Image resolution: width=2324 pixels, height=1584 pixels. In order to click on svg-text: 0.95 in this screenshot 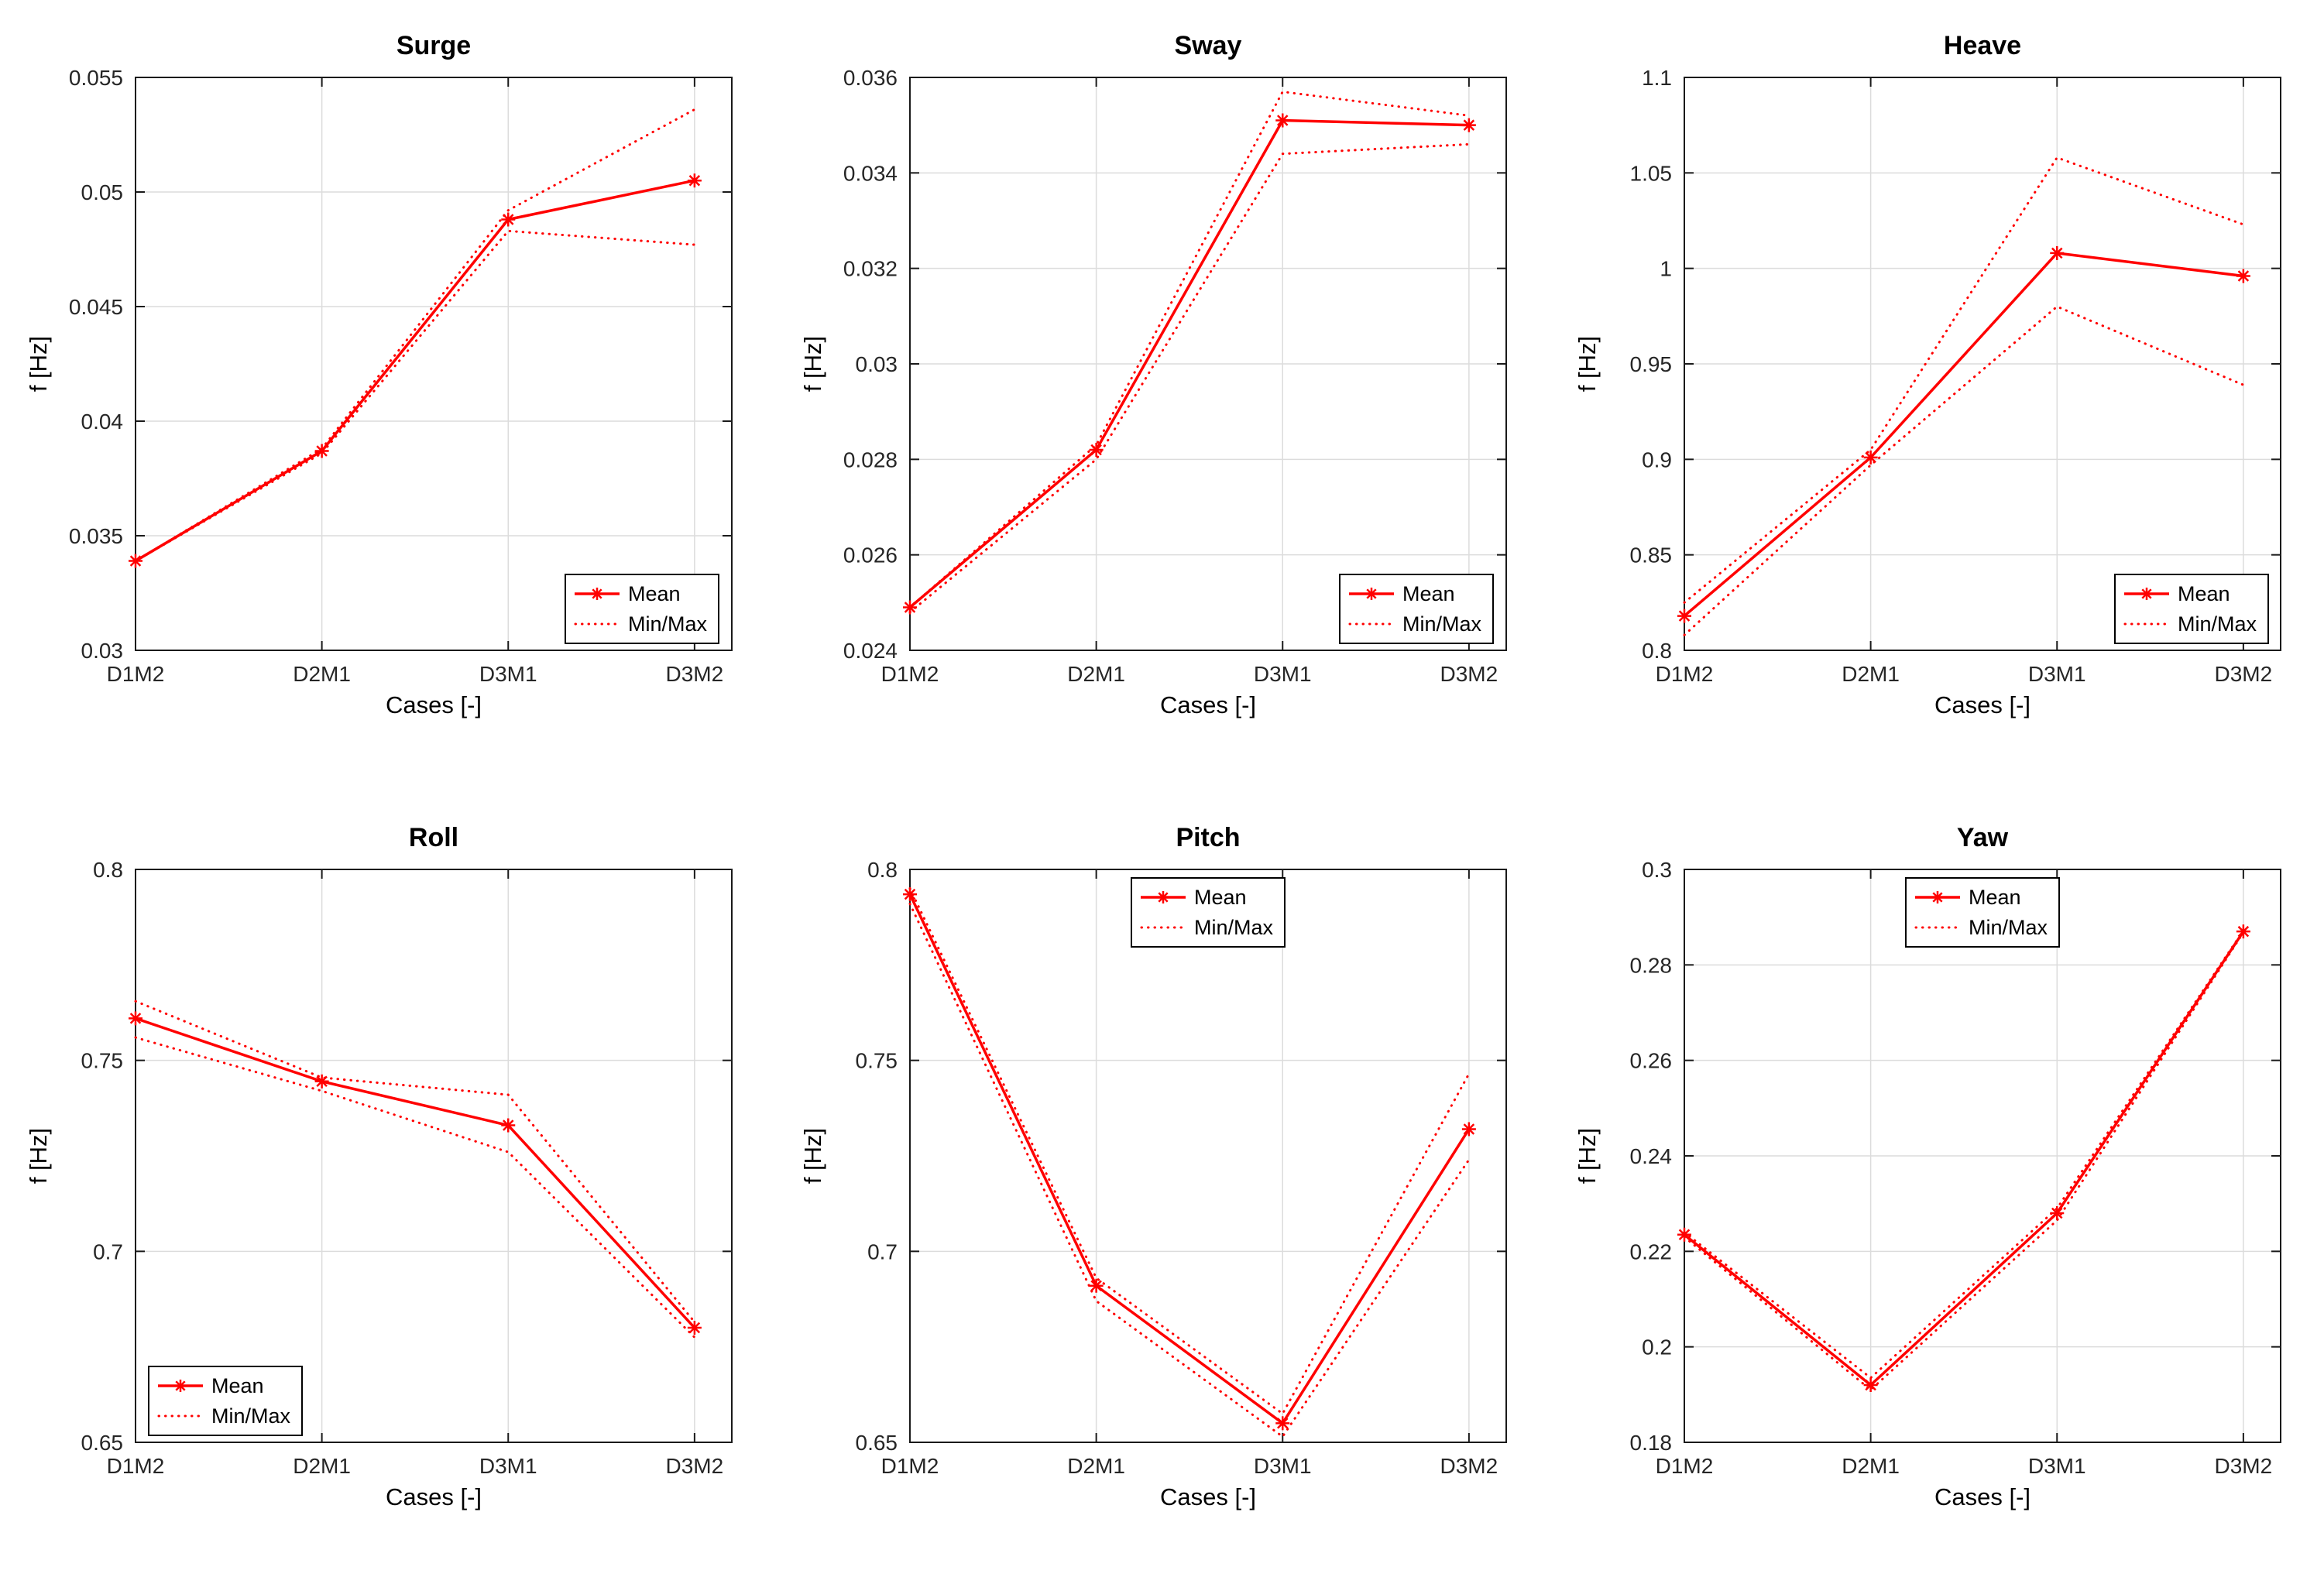, I will do `click(1651, 364)`.